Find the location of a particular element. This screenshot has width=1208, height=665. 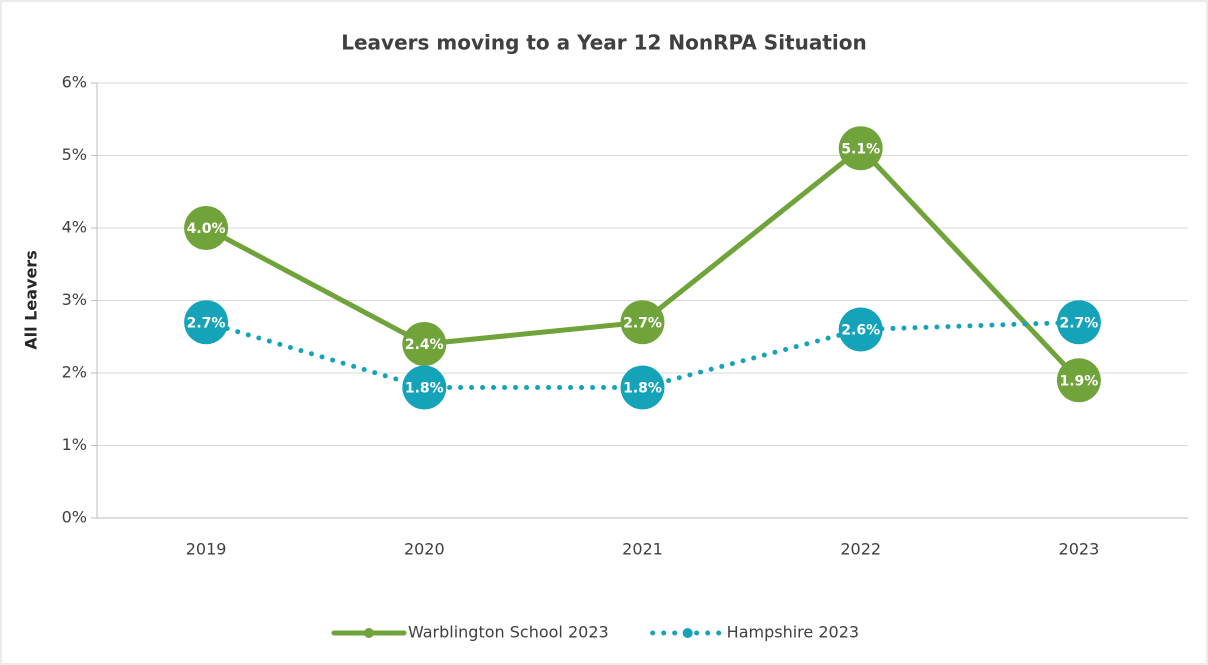

y-axis-label: All Leavers is located at coordinates (31, 299).